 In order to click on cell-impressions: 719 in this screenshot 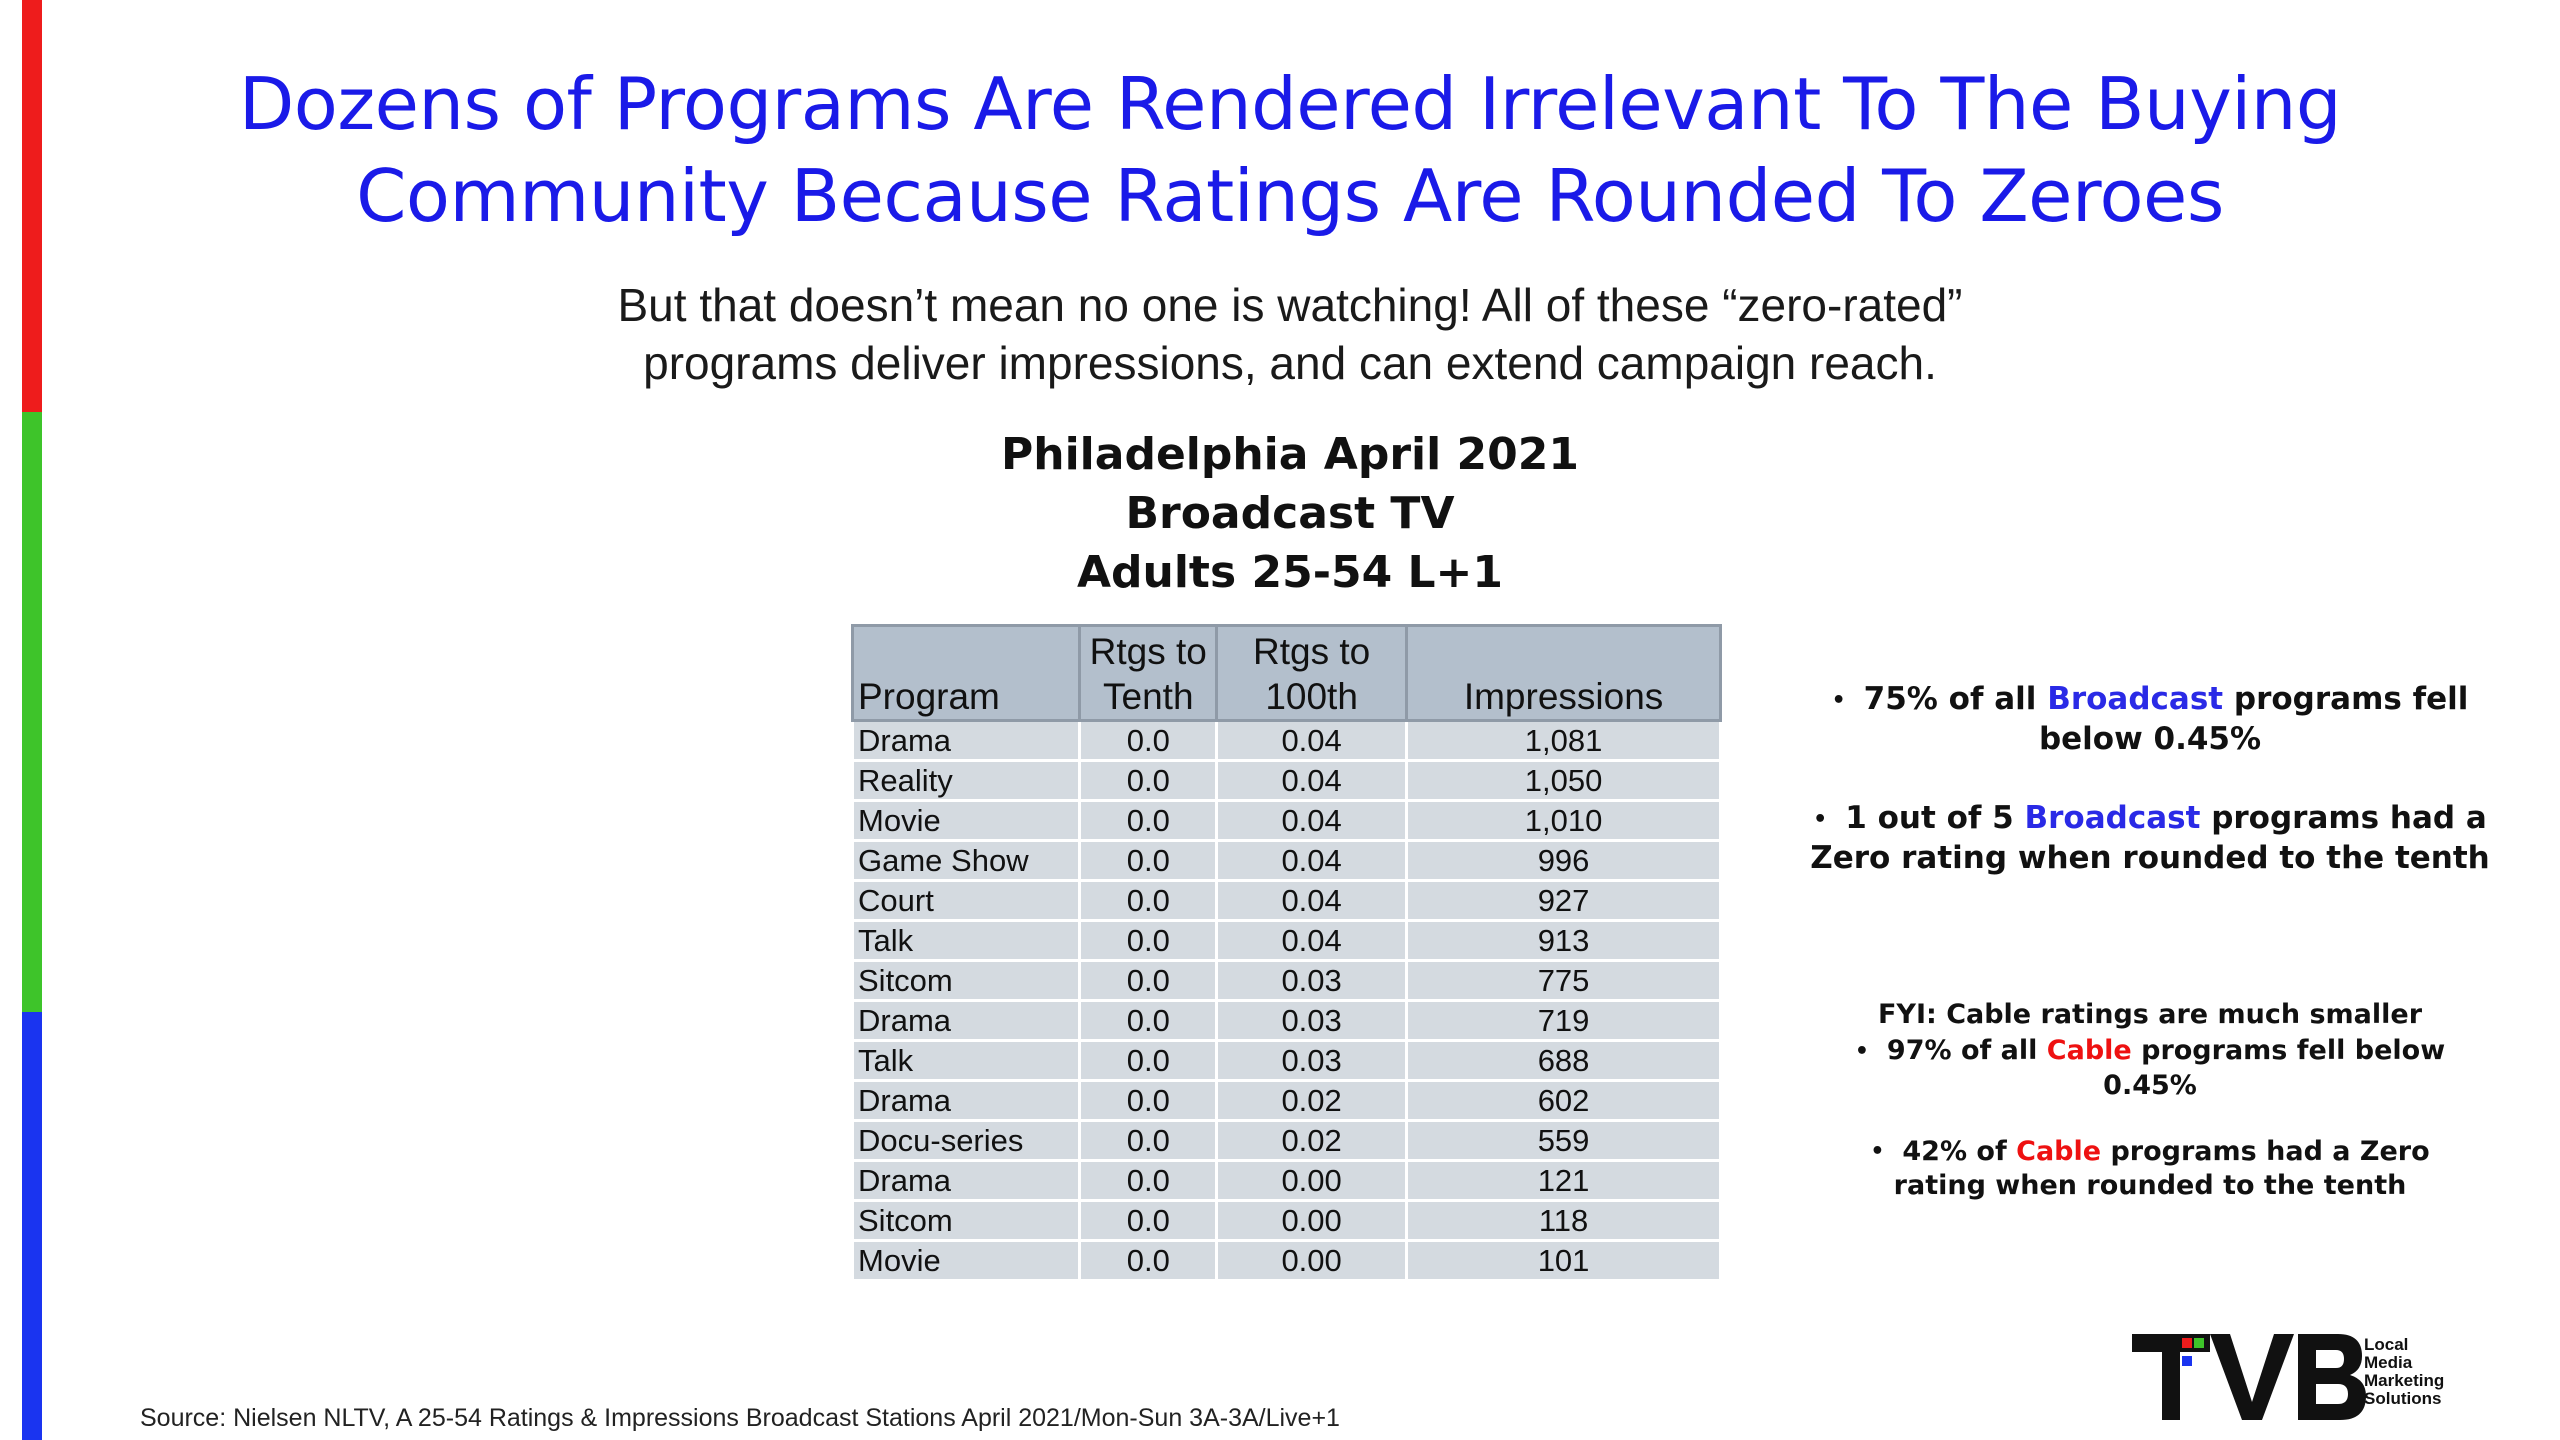, I will do `click(1563, 1020)`.